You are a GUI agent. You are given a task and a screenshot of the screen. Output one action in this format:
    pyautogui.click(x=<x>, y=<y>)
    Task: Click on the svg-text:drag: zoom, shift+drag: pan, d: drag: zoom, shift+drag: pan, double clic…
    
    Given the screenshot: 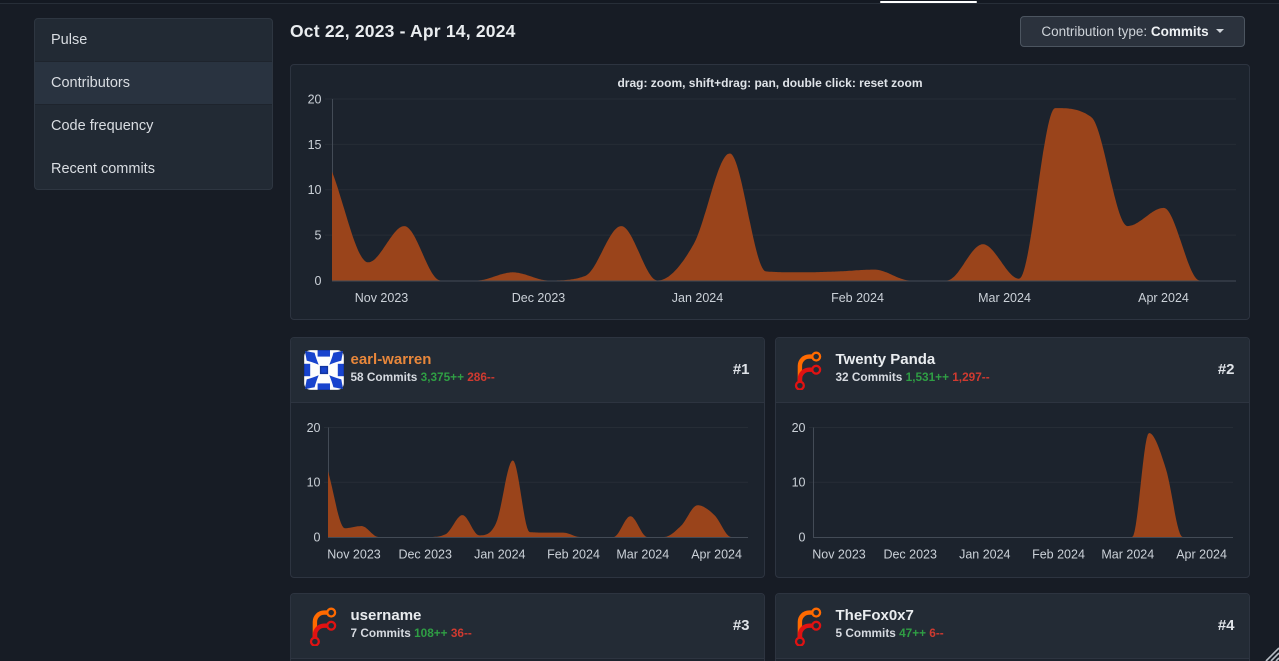 What is the action you would take?
    pyautogui.click(x=769, y=83)
    